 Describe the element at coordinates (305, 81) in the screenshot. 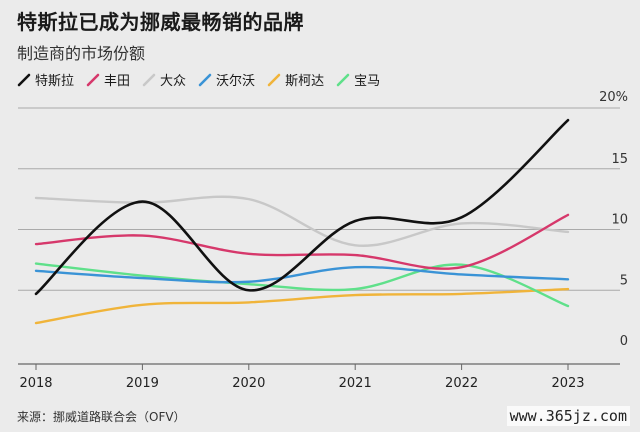

I see `legend-label: 斯柯达` at that location.